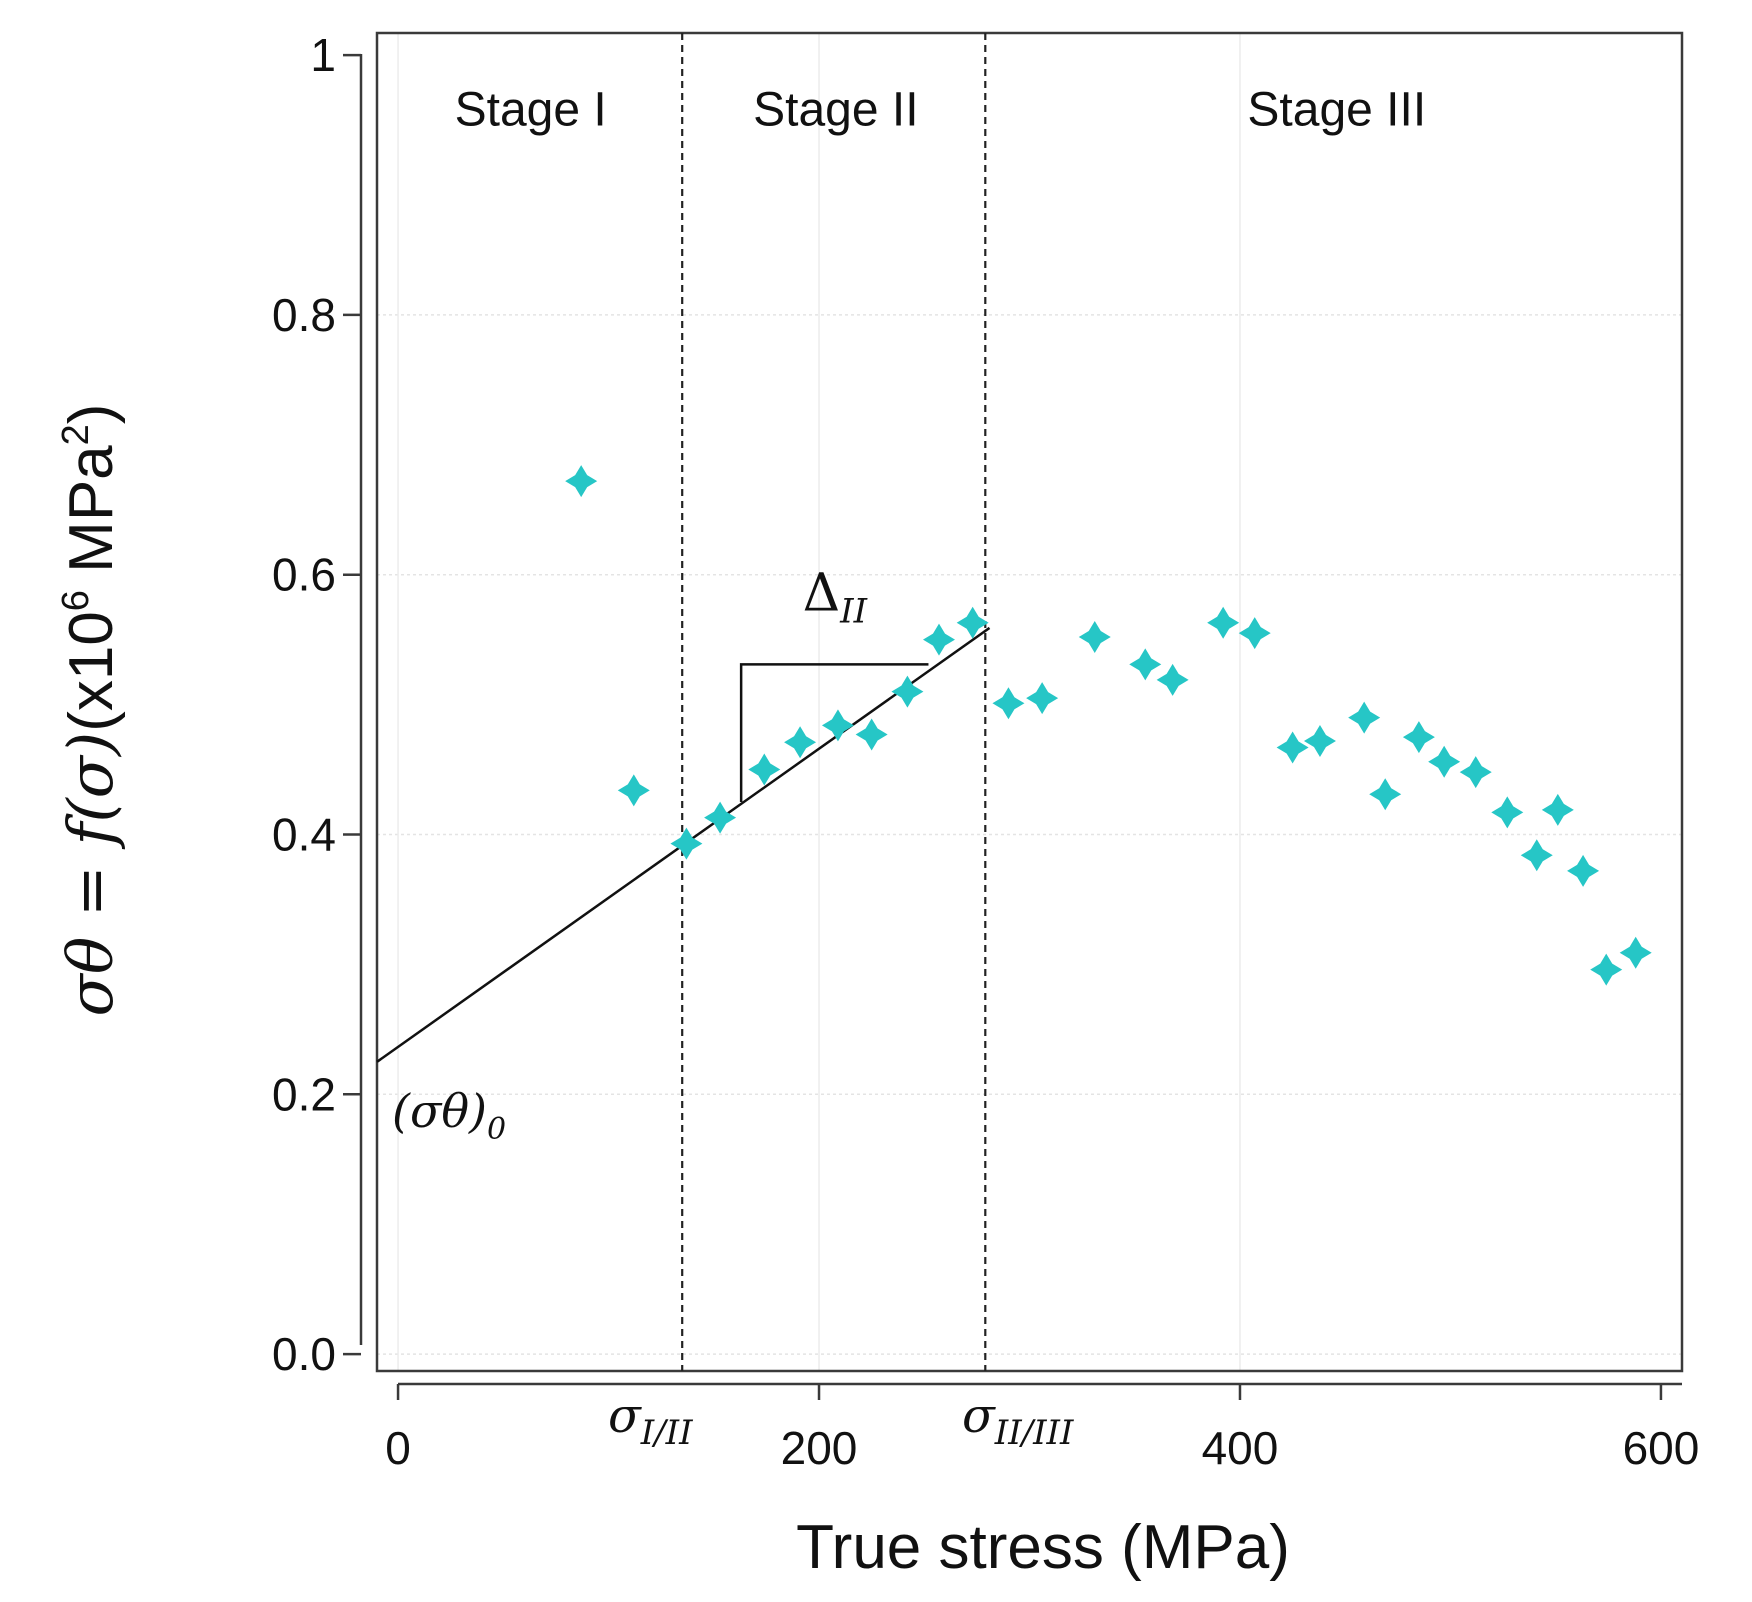 The image size is (1752, 1602). I want to click on y-tick-label-5: 1, so click(323, 55).